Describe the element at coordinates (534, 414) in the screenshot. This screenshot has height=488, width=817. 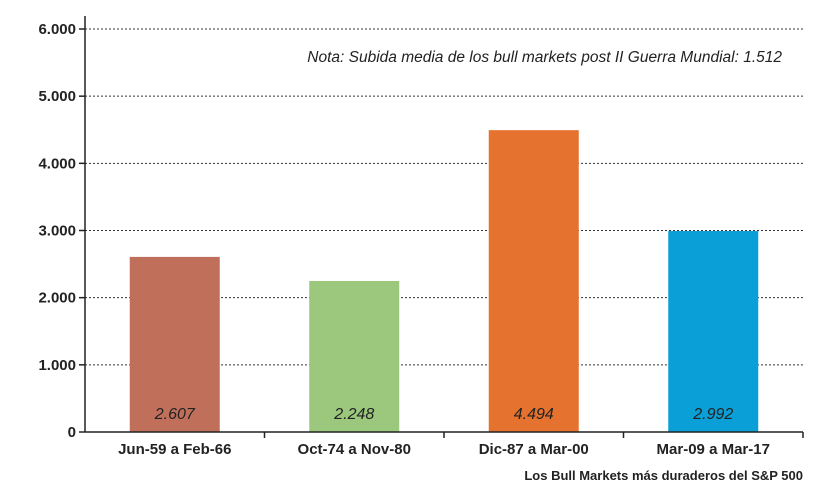
I see `bar-value-label: 4.494` at that location.